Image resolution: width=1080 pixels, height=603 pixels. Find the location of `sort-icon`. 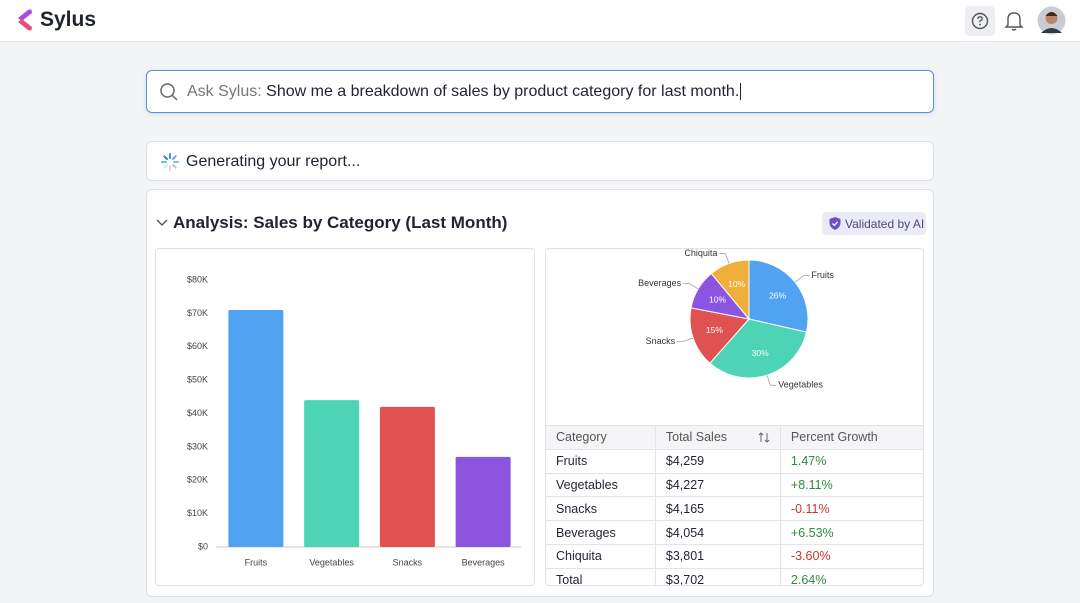

sort-icon is located at coordinates (764, 438).